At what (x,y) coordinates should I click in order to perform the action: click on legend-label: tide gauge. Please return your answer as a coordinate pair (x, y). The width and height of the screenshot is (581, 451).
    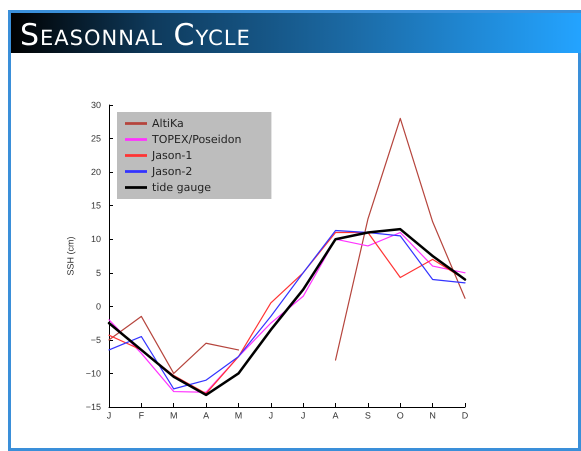
    Looking at the image, I should click on (182, 187).